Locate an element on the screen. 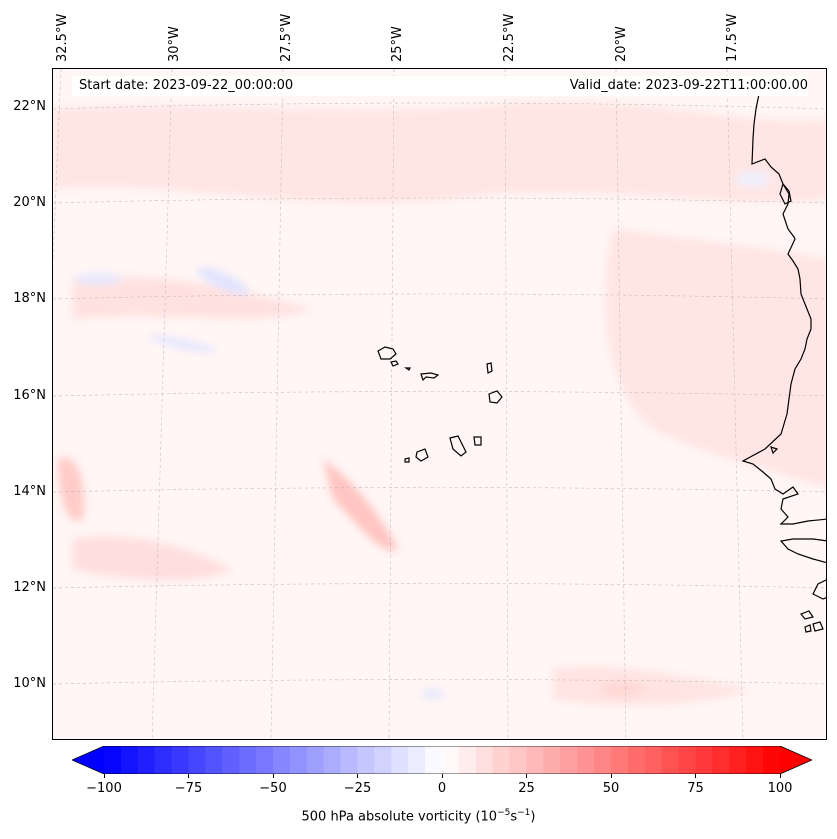 The width and height of the screenshot is (837, 839). vorticity-patch-sw is located at coordinates (153, 558).